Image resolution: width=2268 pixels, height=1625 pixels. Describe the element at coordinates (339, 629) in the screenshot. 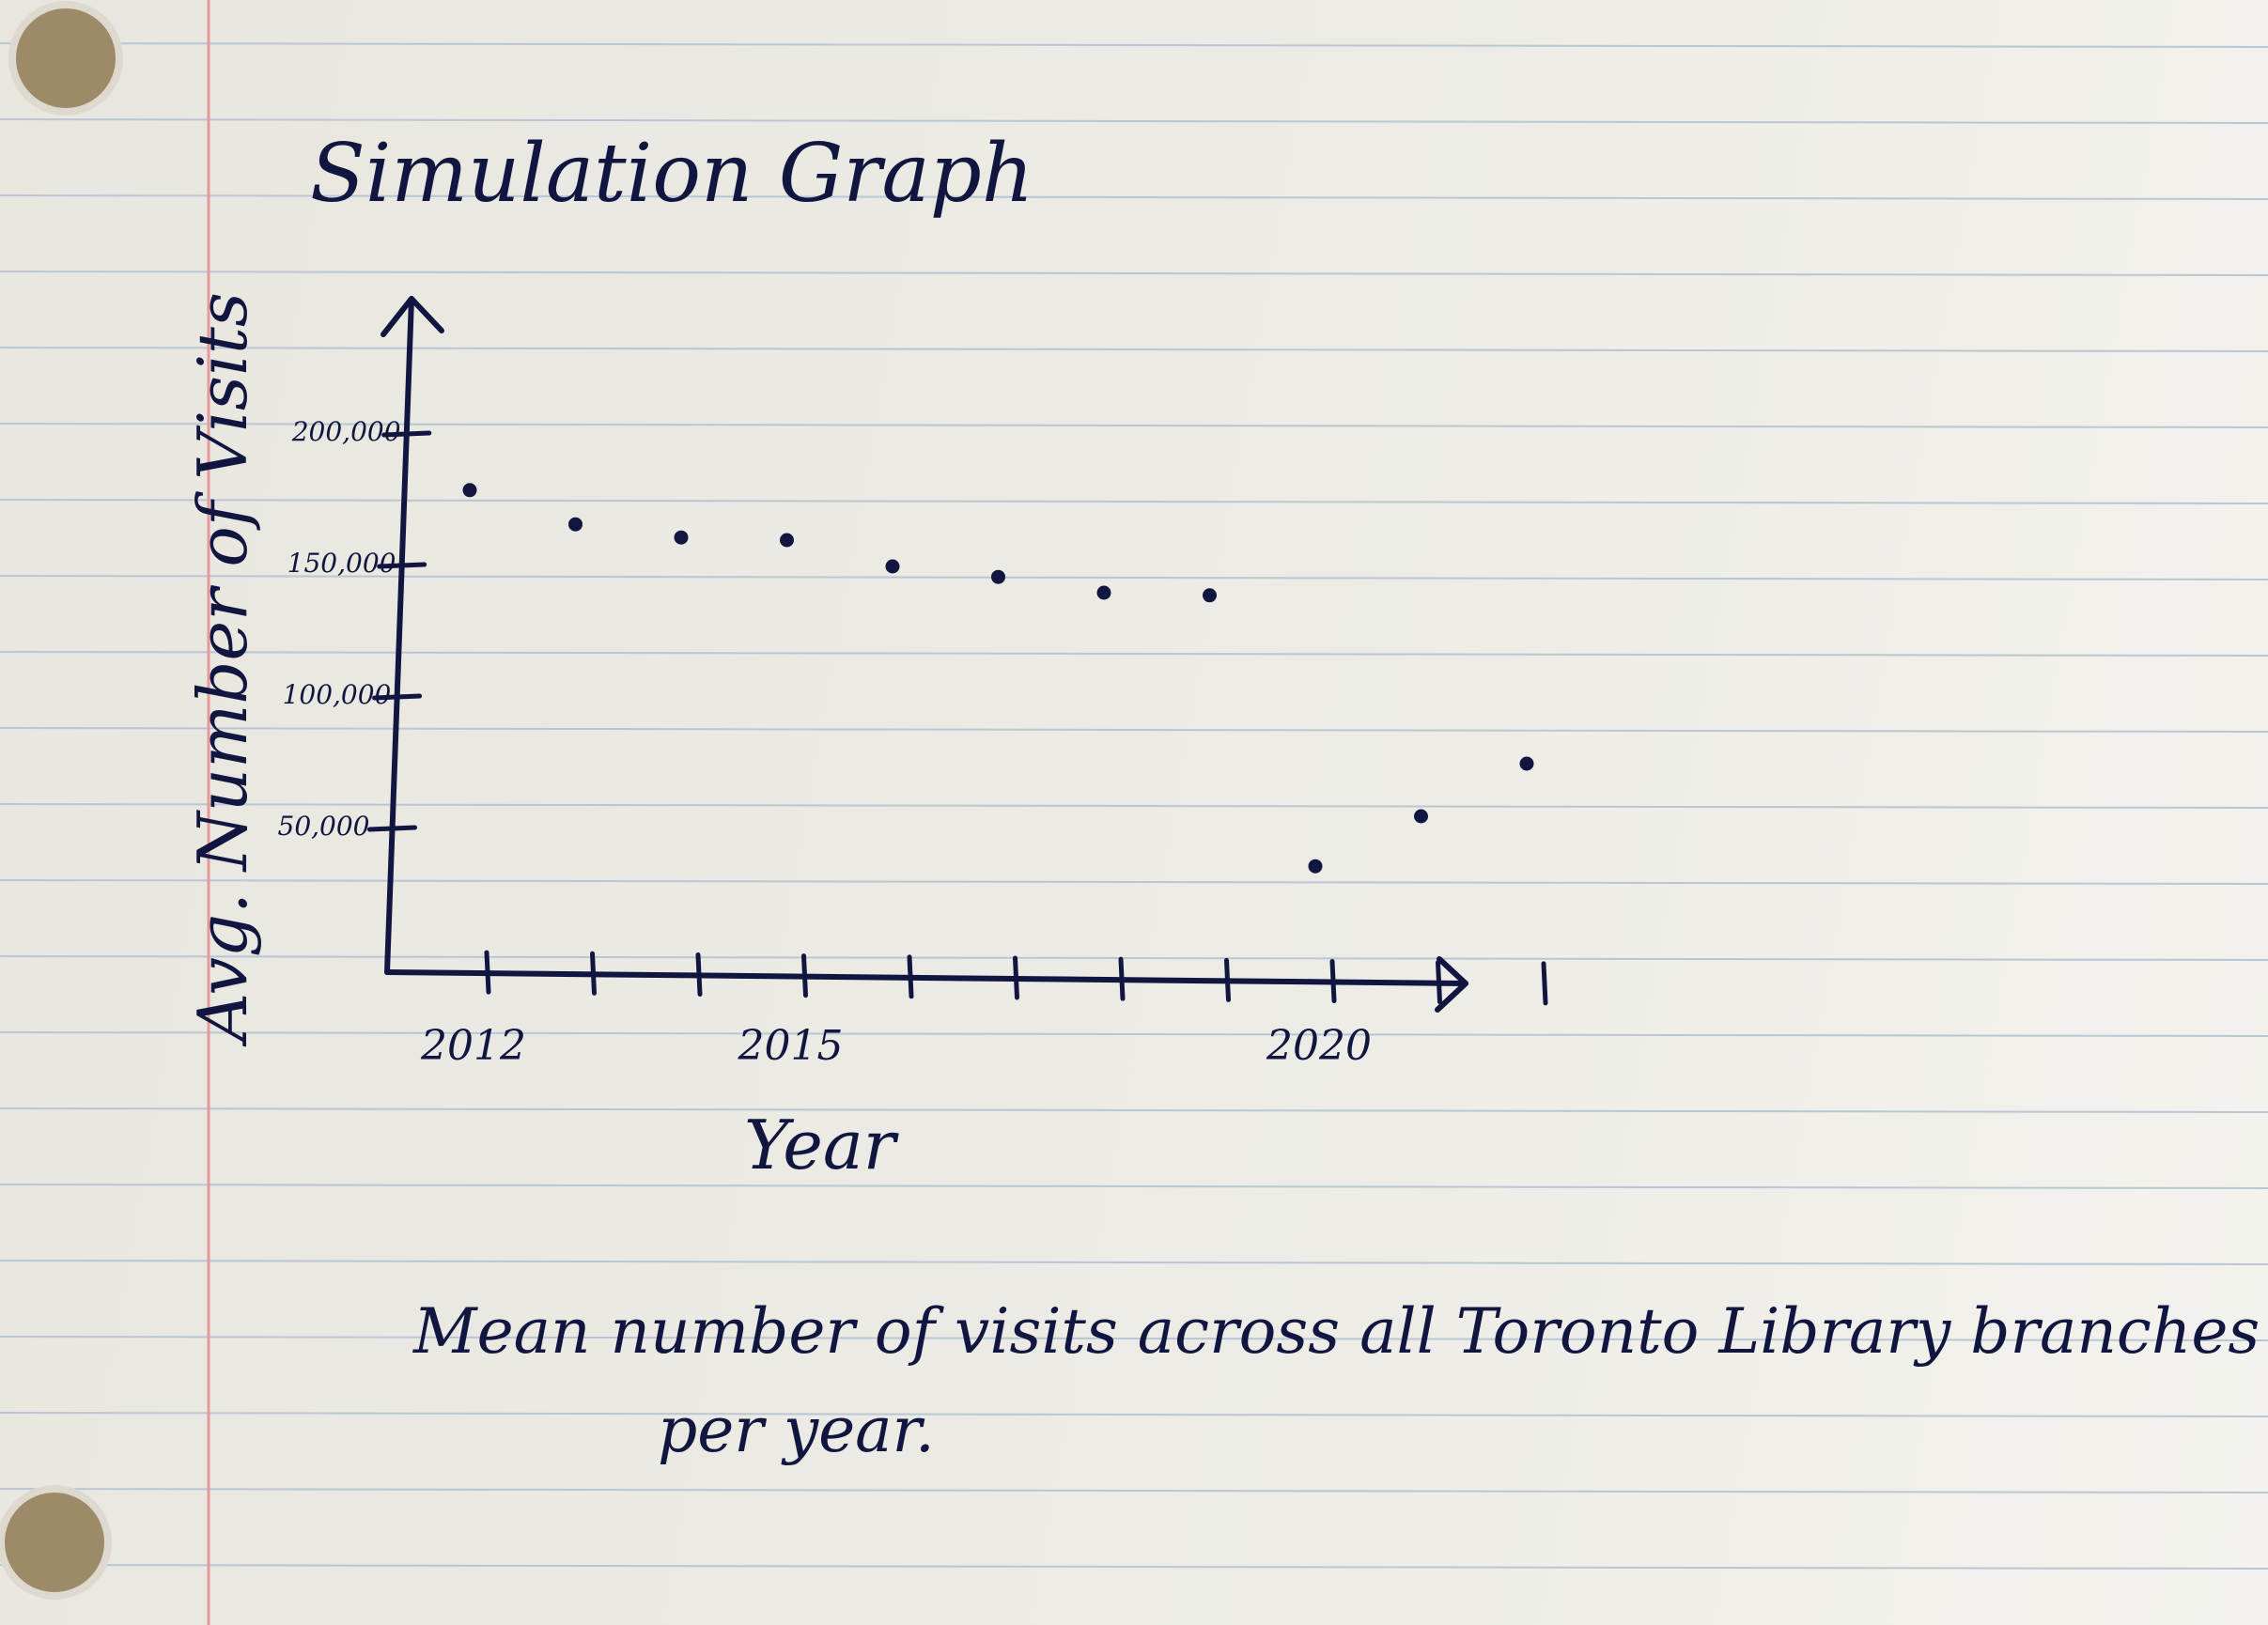

I see `y-tick-labels: 50,000 100,000 150,000 200,000` at that location.